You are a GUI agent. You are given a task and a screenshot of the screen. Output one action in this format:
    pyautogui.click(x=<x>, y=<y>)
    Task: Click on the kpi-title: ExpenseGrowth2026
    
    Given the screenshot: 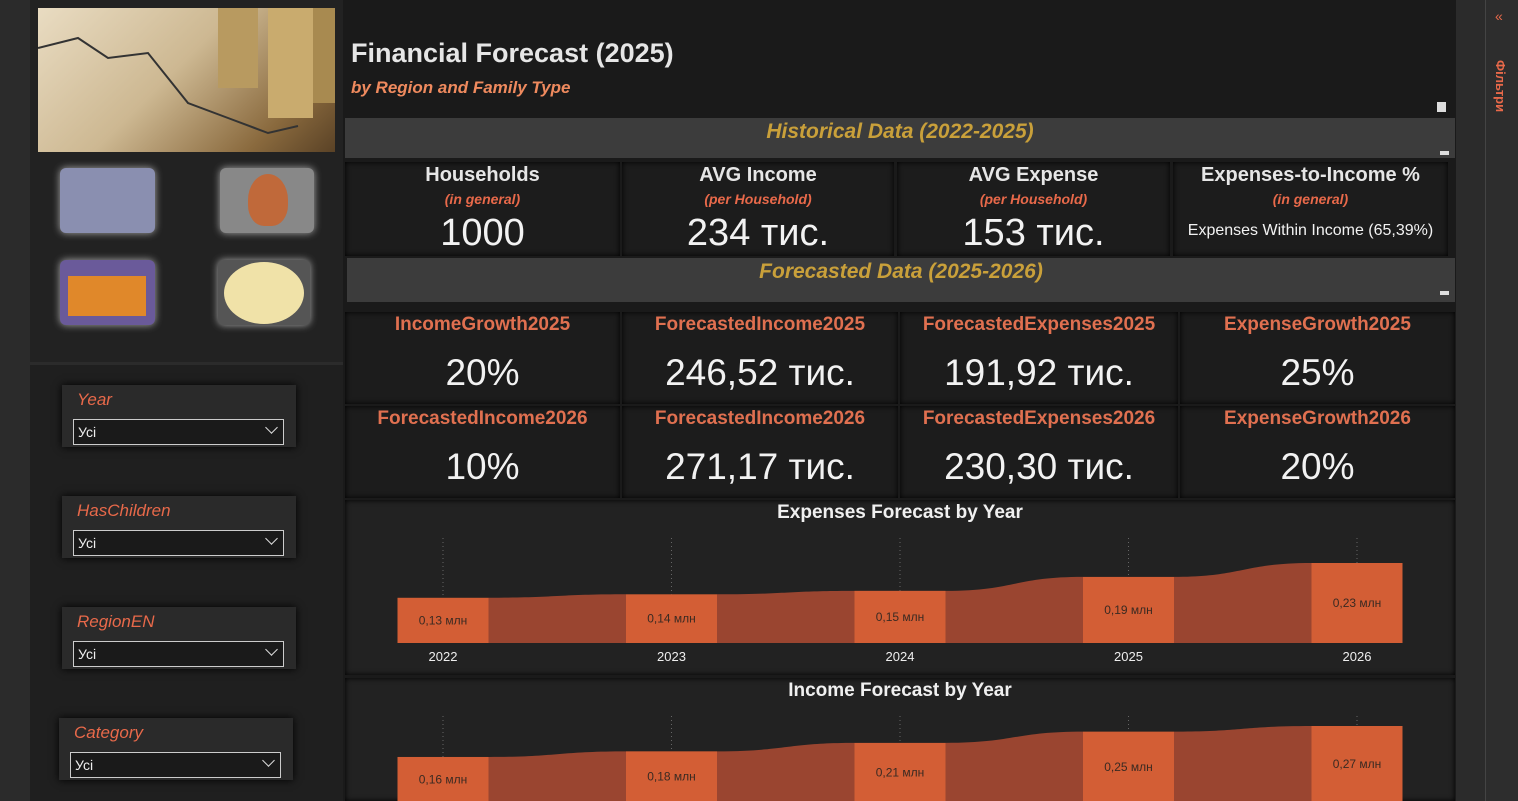 What is the action you would take?
    pyautogui.click(x=1317, y=418)
    